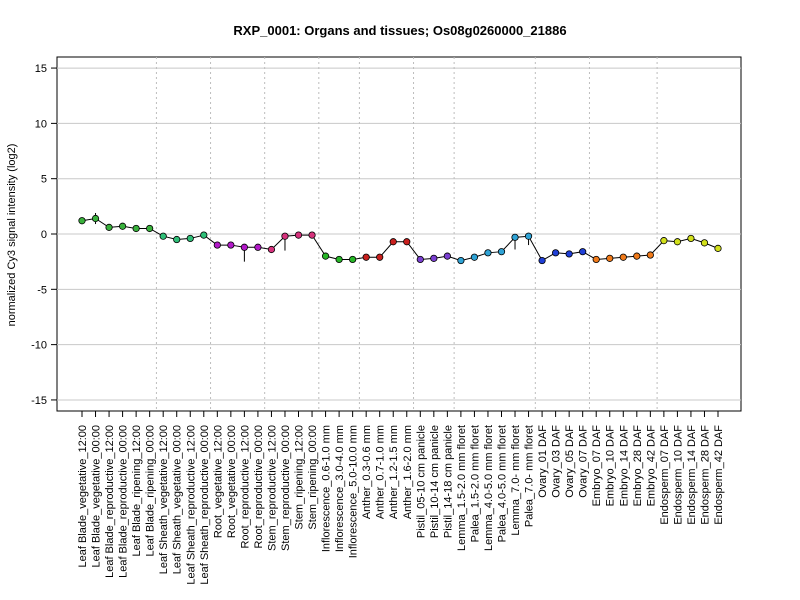 The width and height of the screenshot is (800, 600). I want to click on y-tick-label: -5, so click(42, 290).